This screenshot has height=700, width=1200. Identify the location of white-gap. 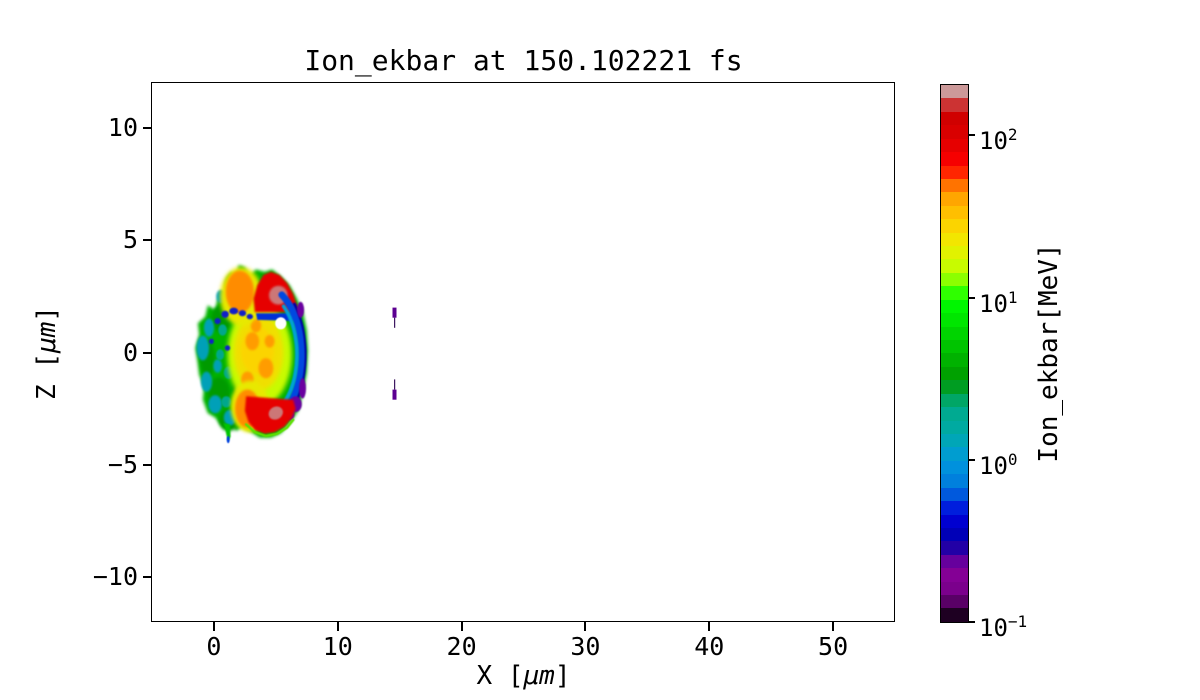
(281, 323).